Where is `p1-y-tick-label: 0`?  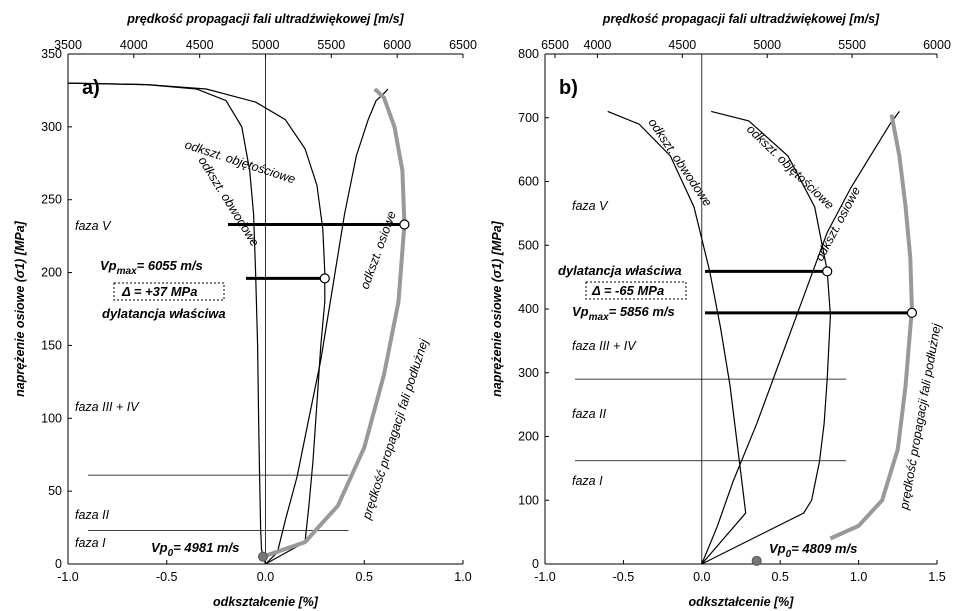 p1-y-tick-label: 0 is located at coordinates (58, 564).